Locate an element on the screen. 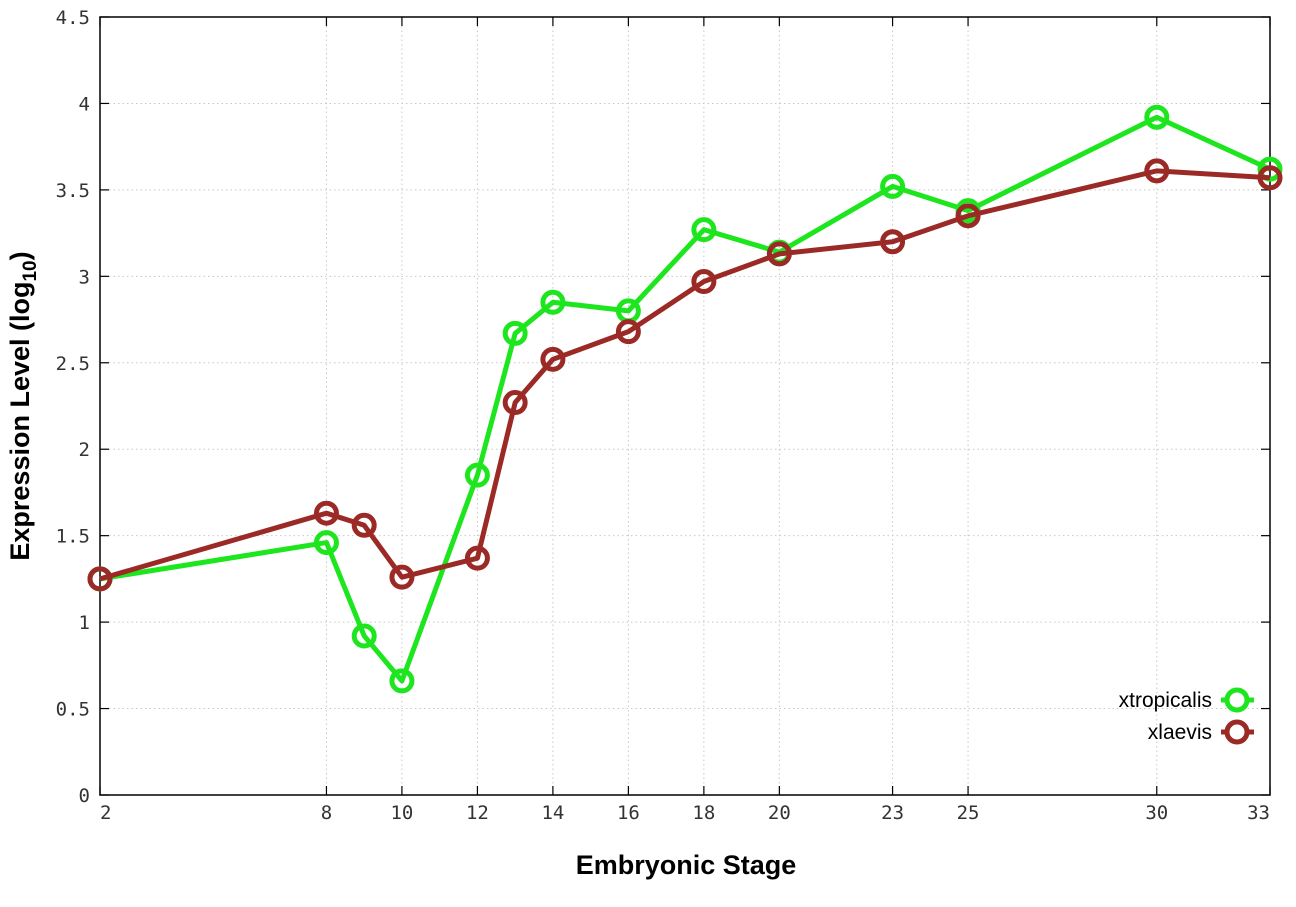 The width and height of the screenshot is (1296, 907). x-tick-label: 20 is located at coordinates (779, 813).